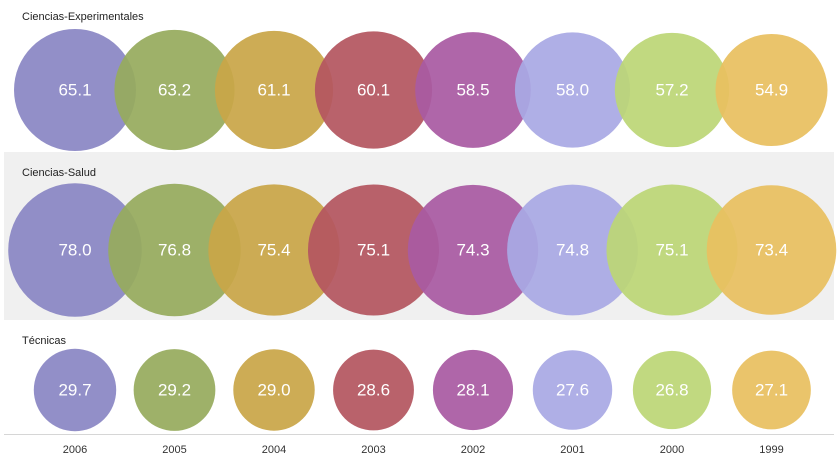 This screenshot has height=474, width=838. I want to click on panel-label: Ciencias-Experimentales, so click(83, 17).